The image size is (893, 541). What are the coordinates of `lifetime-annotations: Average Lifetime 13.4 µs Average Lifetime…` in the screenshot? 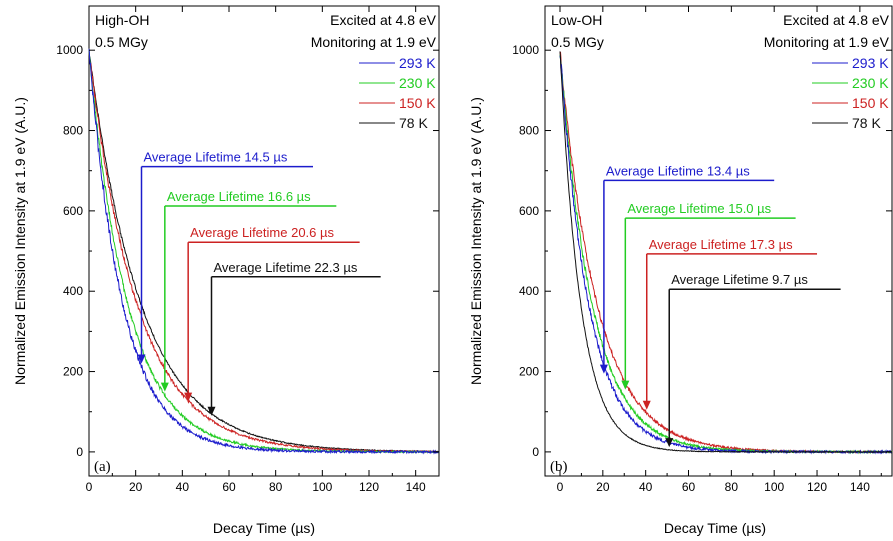 It's located at (720, 305).